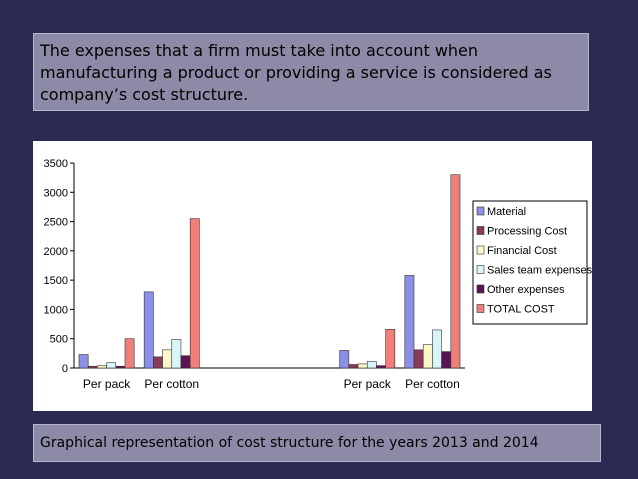 This screenshot has height=479, width=638. Describe the element at coordinates (521, 310) in the screenshot. I see `legend-label: TOTAL COST` at that location.